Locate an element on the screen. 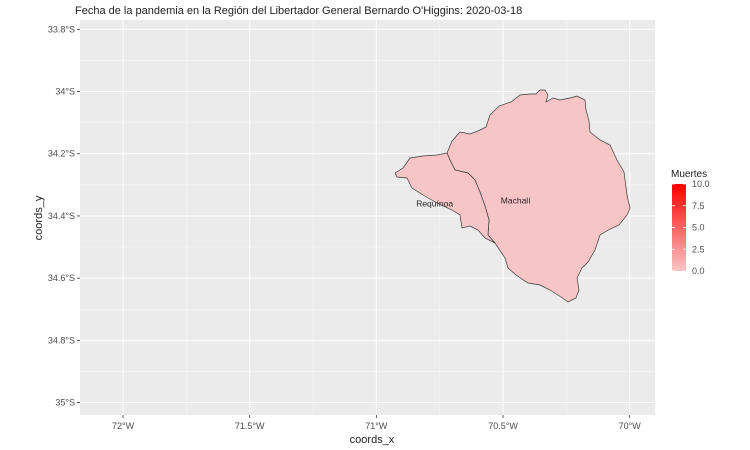 The image size is (750, 450). y-tick-label-3: 34.4°S is located at coordinates (61, 216).